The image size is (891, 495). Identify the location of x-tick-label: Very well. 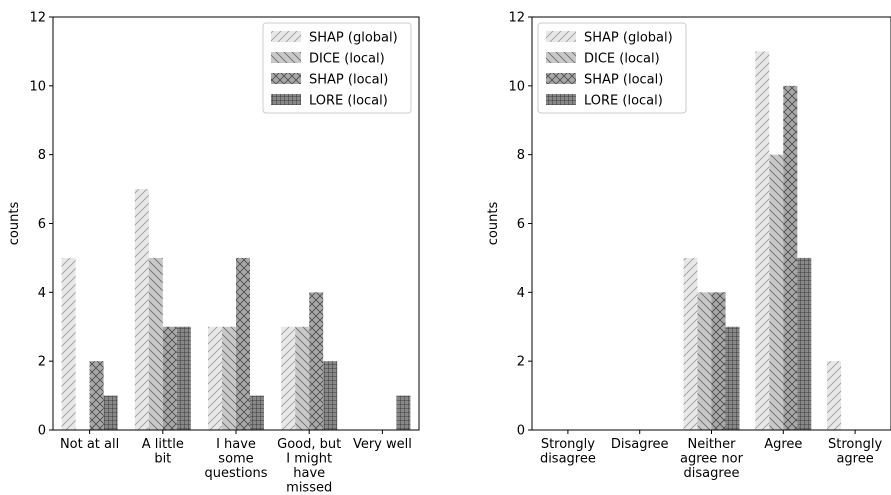
(382, 444).